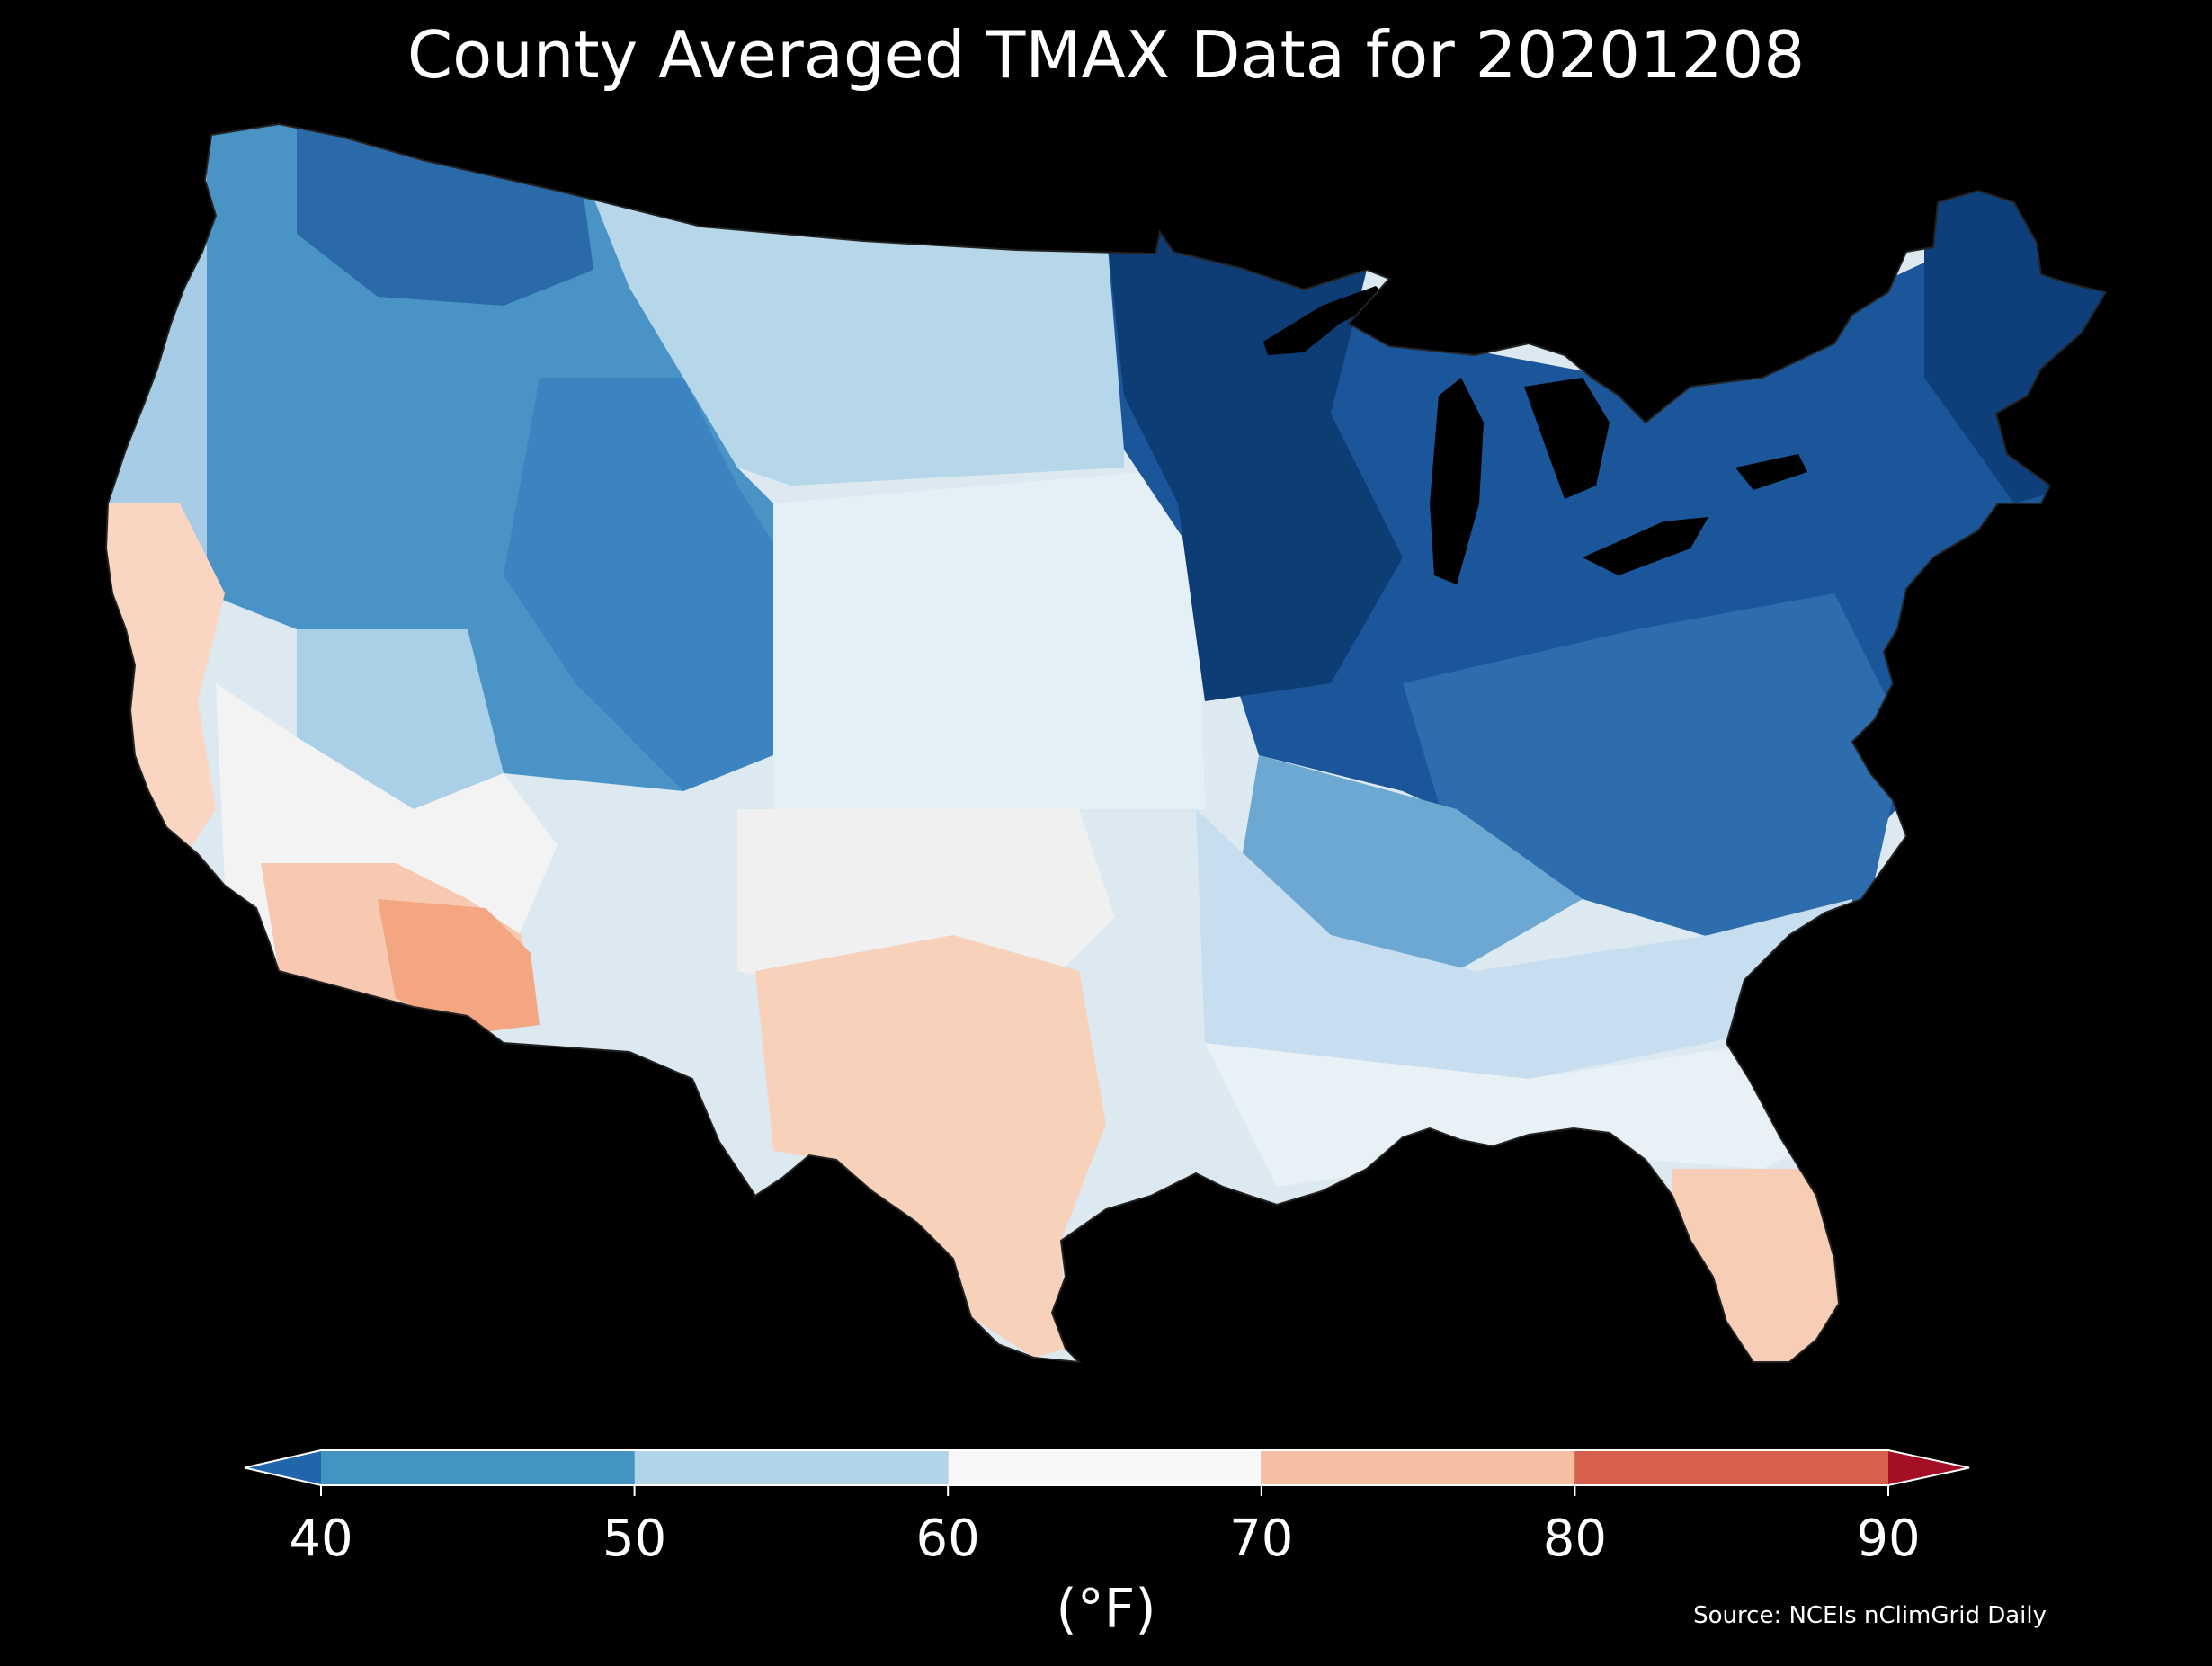  Describe the element at coordinates (1412, 863) in the screenshot. I see `region-mid-mississippi` at that location.